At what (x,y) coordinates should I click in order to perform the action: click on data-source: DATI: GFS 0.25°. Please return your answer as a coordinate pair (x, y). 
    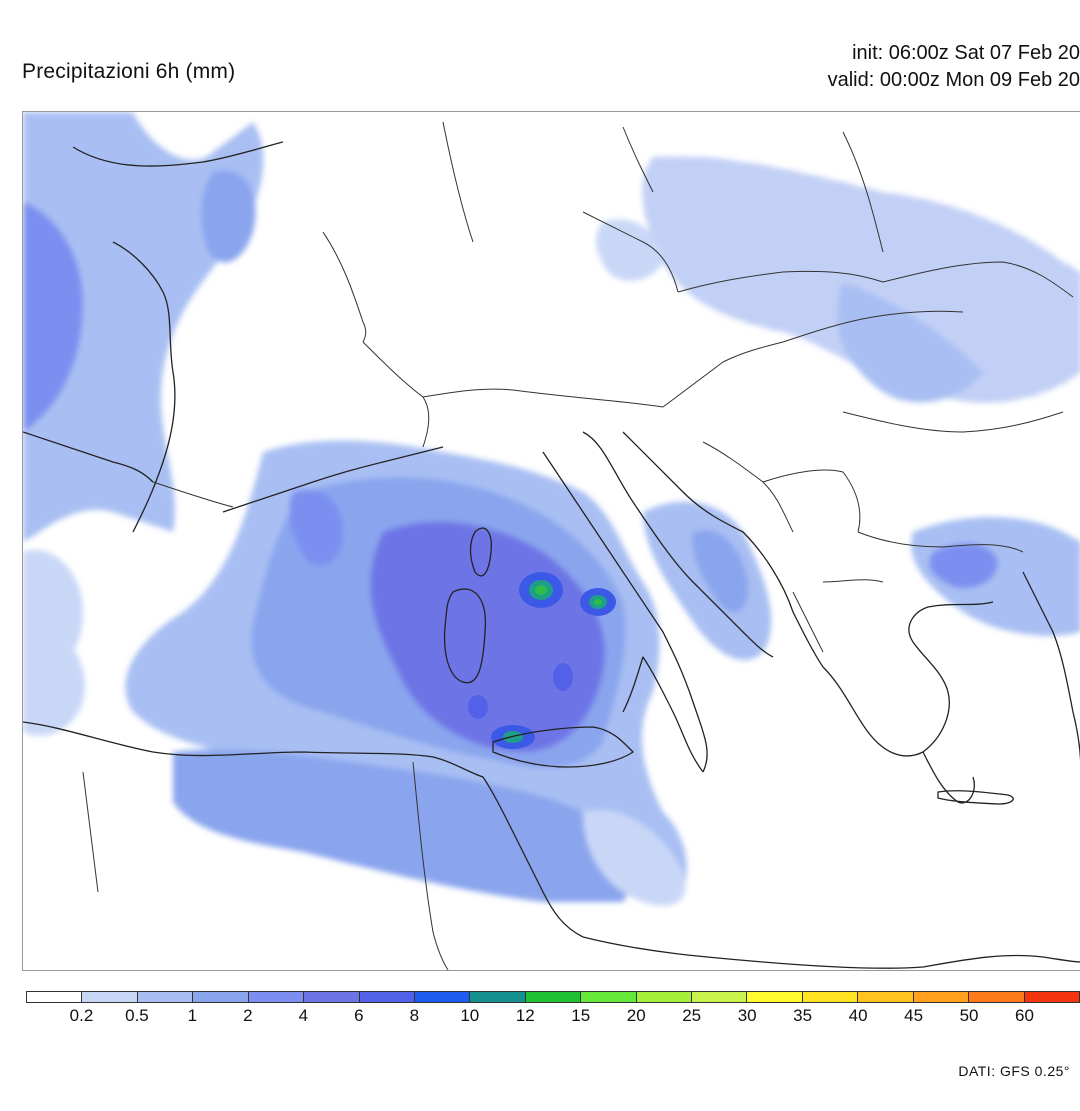
    Looking at the image, I should click on (1014, 1071).